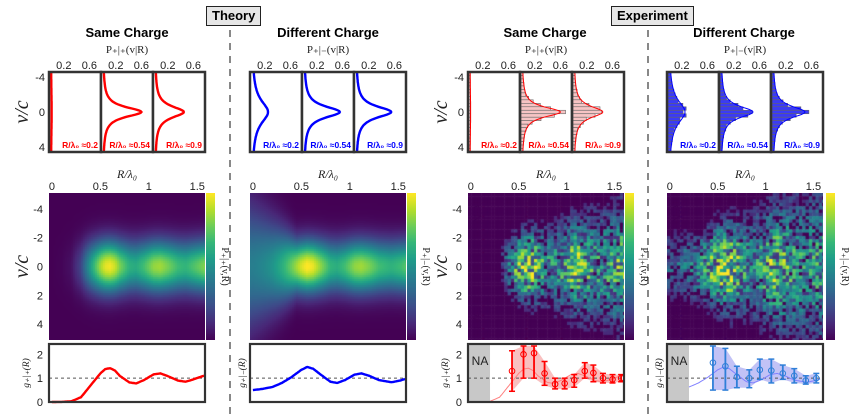 The image size is (868, 414). Describe the element at coordinates (42, 113) in the screenshot. I see `profile-ytick-label: 0` at that location.